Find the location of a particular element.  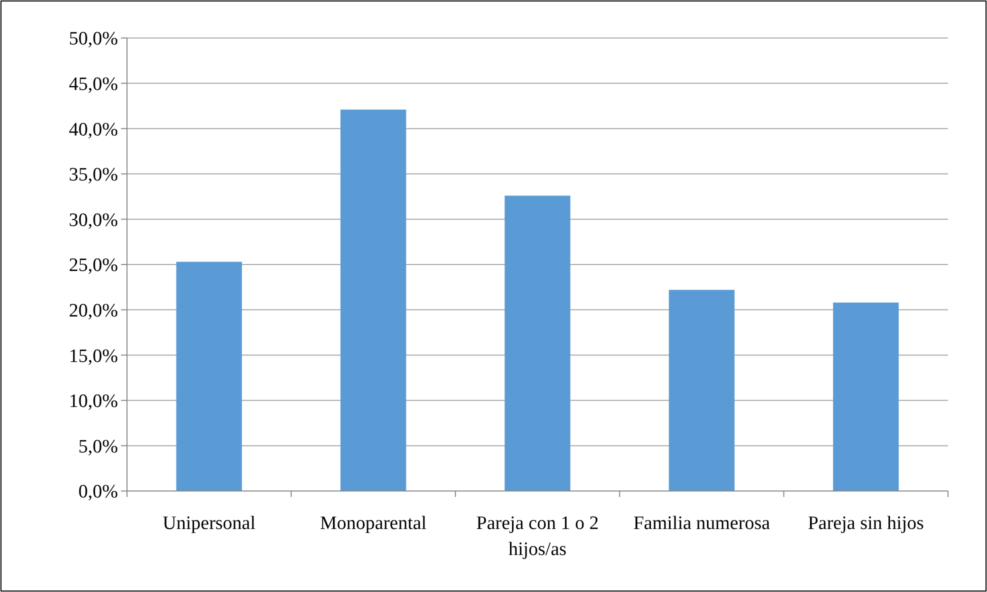

x-tick-label: Familia numerosa is located at coordinates (702, 523).